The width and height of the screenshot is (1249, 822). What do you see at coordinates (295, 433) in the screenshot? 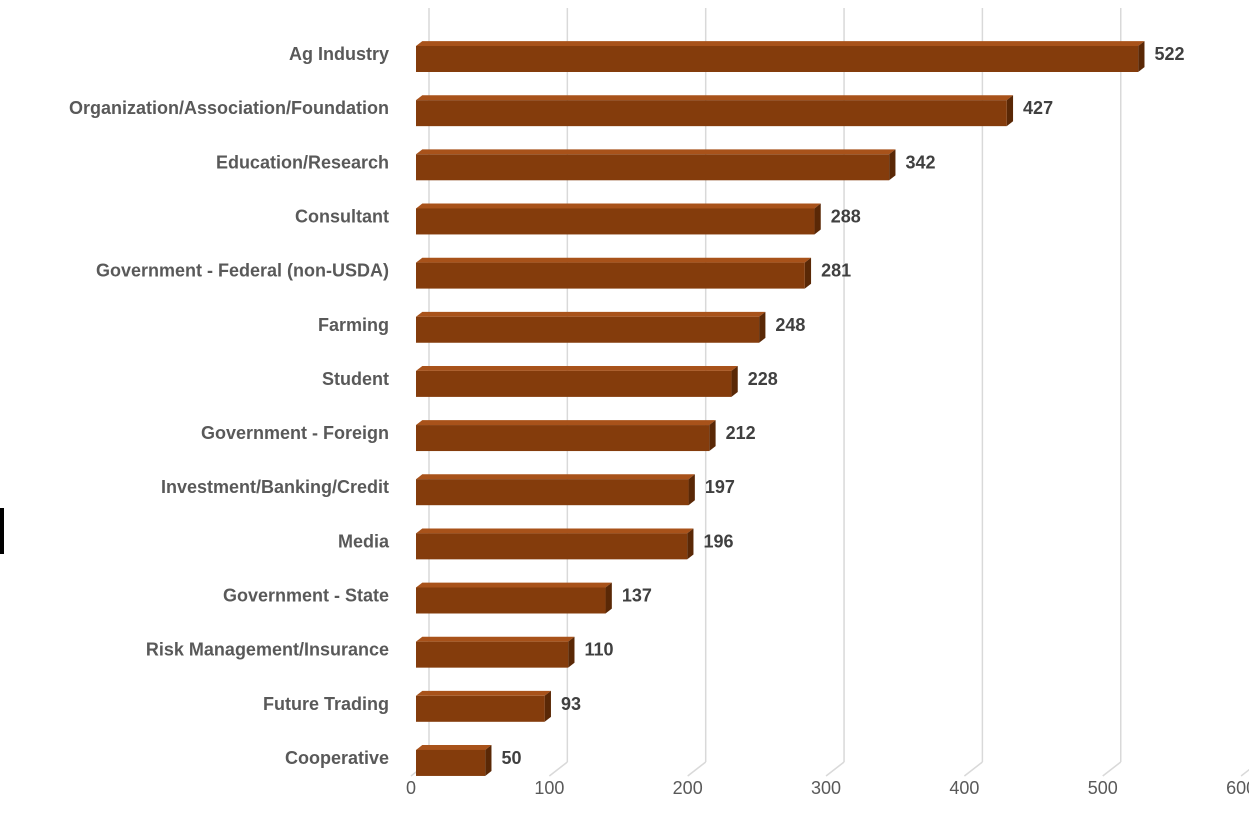
I see `category-label: Government - Foreign` at bounding box center [295, 433].